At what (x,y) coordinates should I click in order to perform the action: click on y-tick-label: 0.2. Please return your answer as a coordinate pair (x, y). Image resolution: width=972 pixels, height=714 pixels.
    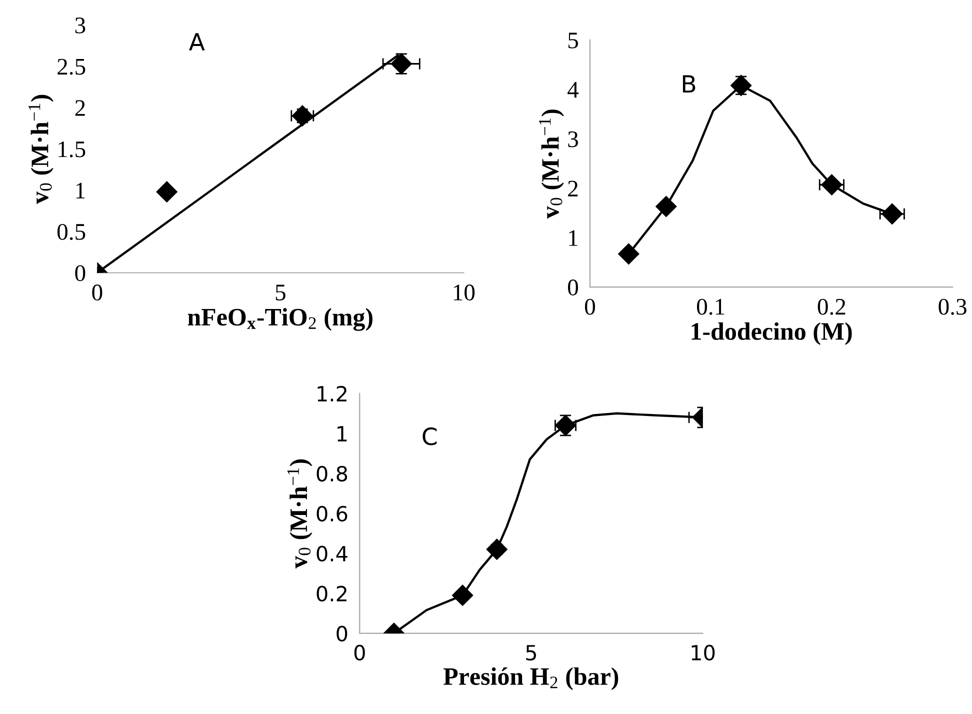
    Looking at the image, I should click on (331, 594).